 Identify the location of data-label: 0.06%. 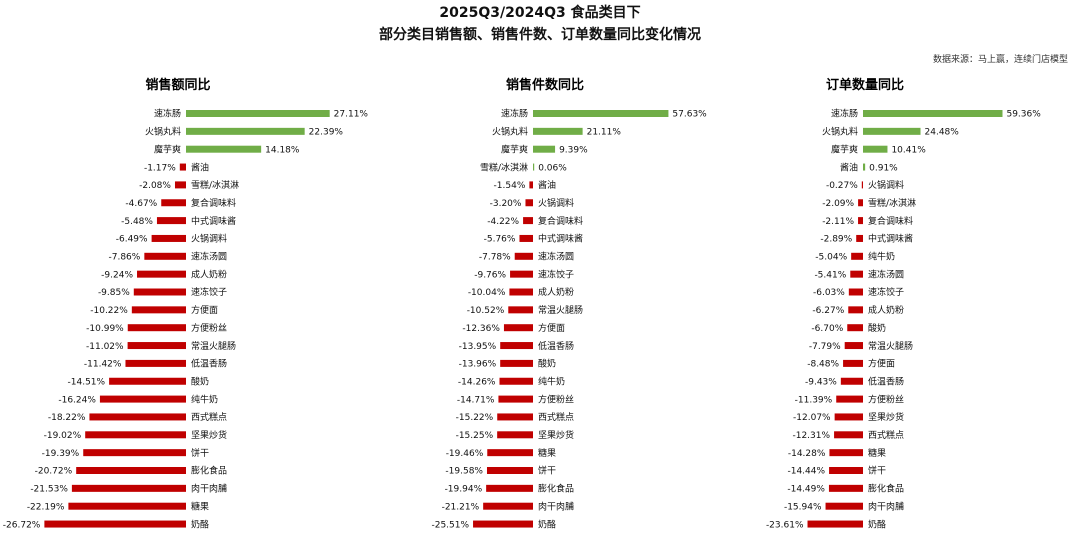
(552, 168).